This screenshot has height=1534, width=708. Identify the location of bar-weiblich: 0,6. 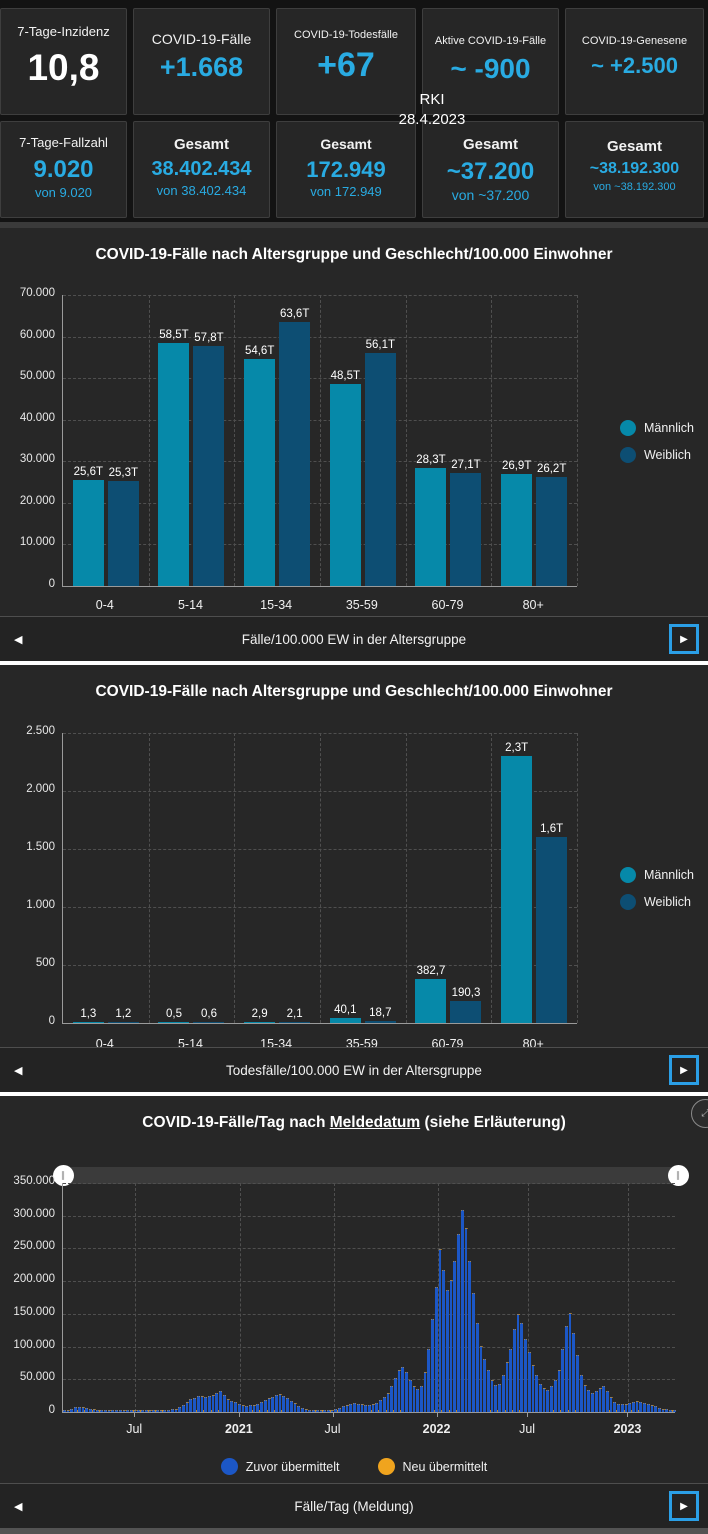
(209, 1015).